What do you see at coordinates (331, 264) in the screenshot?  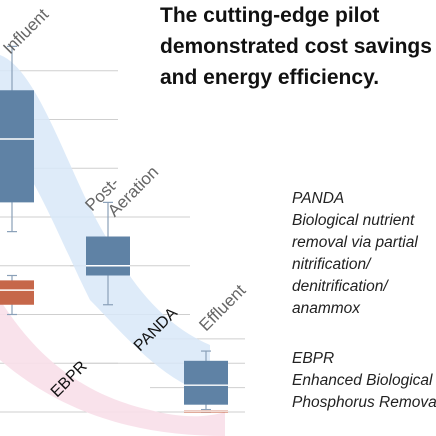 I see `note-line: nitrification/` at bounding box center [331, 264].